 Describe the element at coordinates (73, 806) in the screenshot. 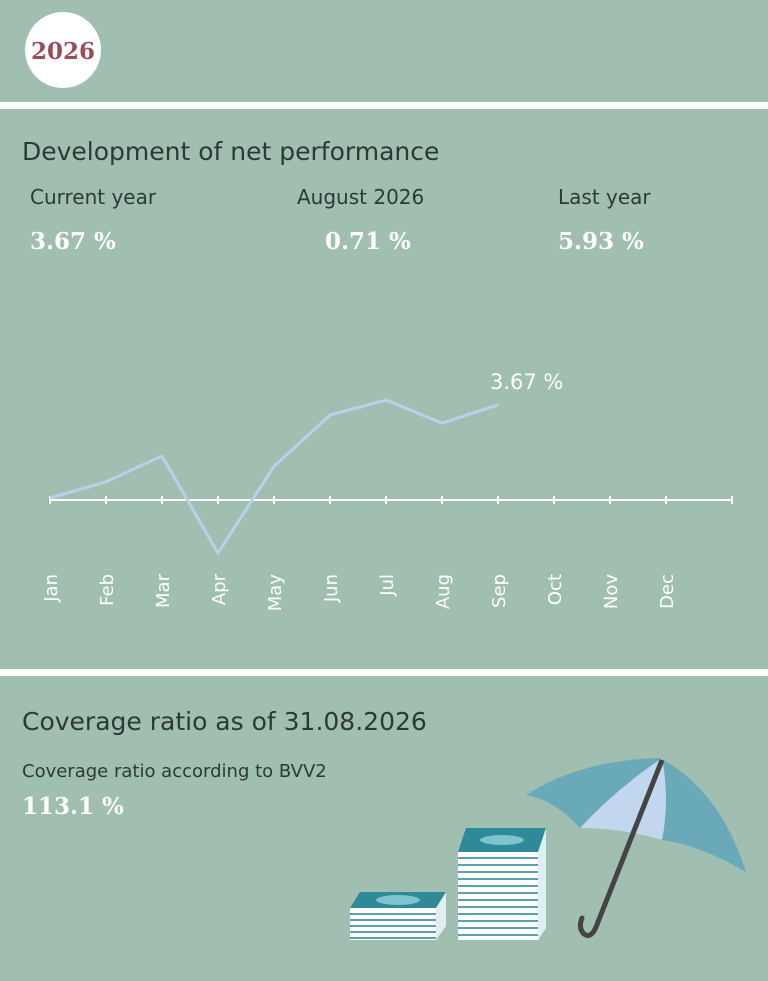

I see `coverage-value: 113.1 %` at that location.